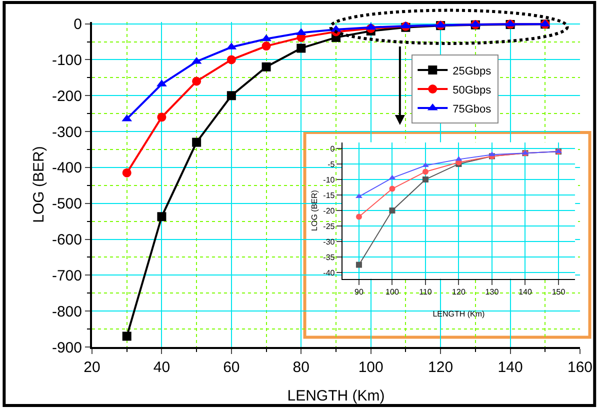 The width and height of the screenshot is (605, 414). What do you see at coordinates (332, 164) in the screenshot?
I see `y-tick-label: -5` at bounding box center [332, 164].